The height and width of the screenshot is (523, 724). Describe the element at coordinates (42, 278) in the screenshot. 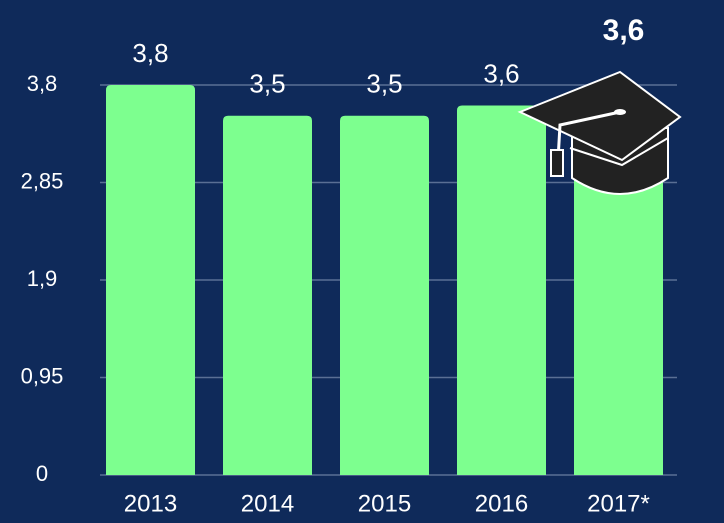

I see `y-tick-label: 1,9` at that location.